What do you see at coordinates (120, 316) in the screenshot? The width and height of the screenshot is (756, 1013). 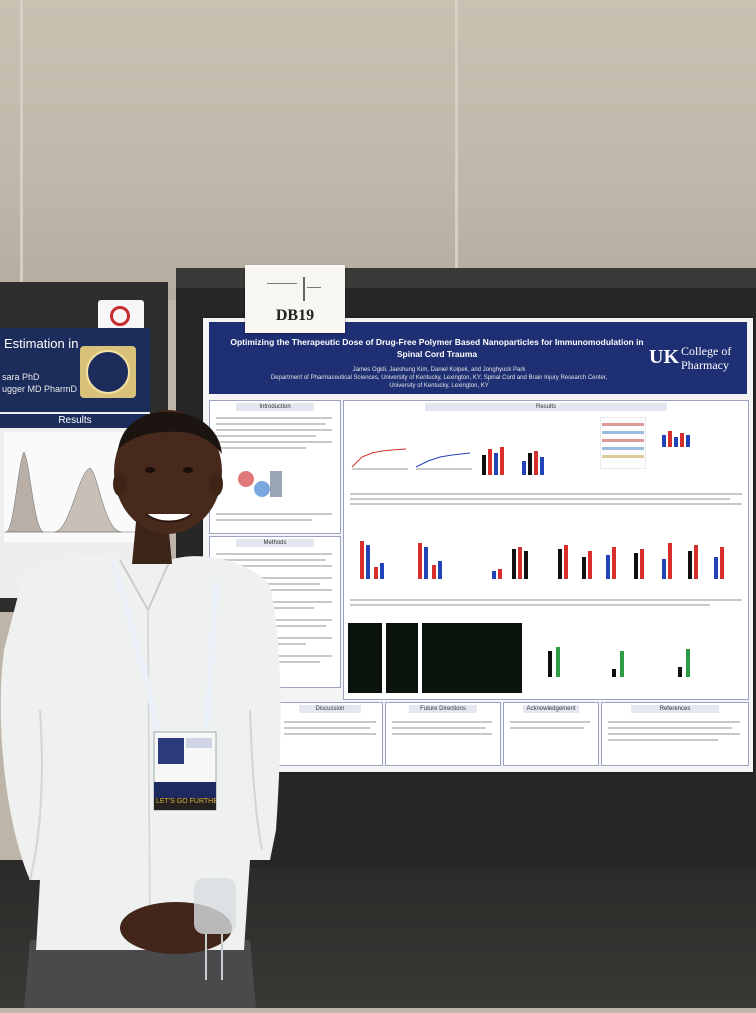 I see `prohibition-icon` at bounding box center [120, 316].